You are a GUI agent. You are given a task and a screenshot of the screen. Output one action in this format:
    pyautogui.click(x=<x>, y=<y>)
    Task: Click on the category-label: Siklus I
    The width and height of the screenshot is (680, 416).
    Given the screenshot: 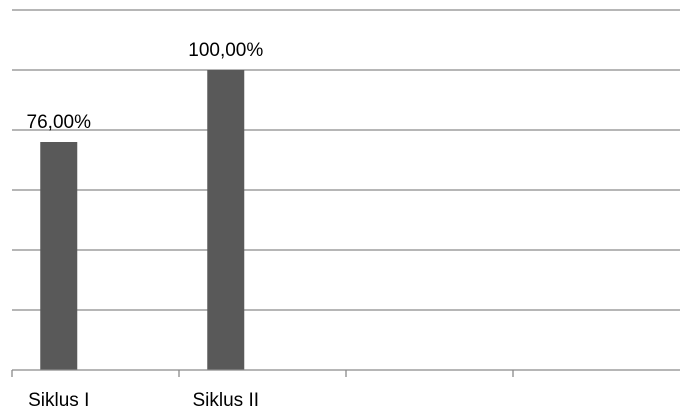 What is the action you would take?
    pyautogui.click(x=58, y=400)
    